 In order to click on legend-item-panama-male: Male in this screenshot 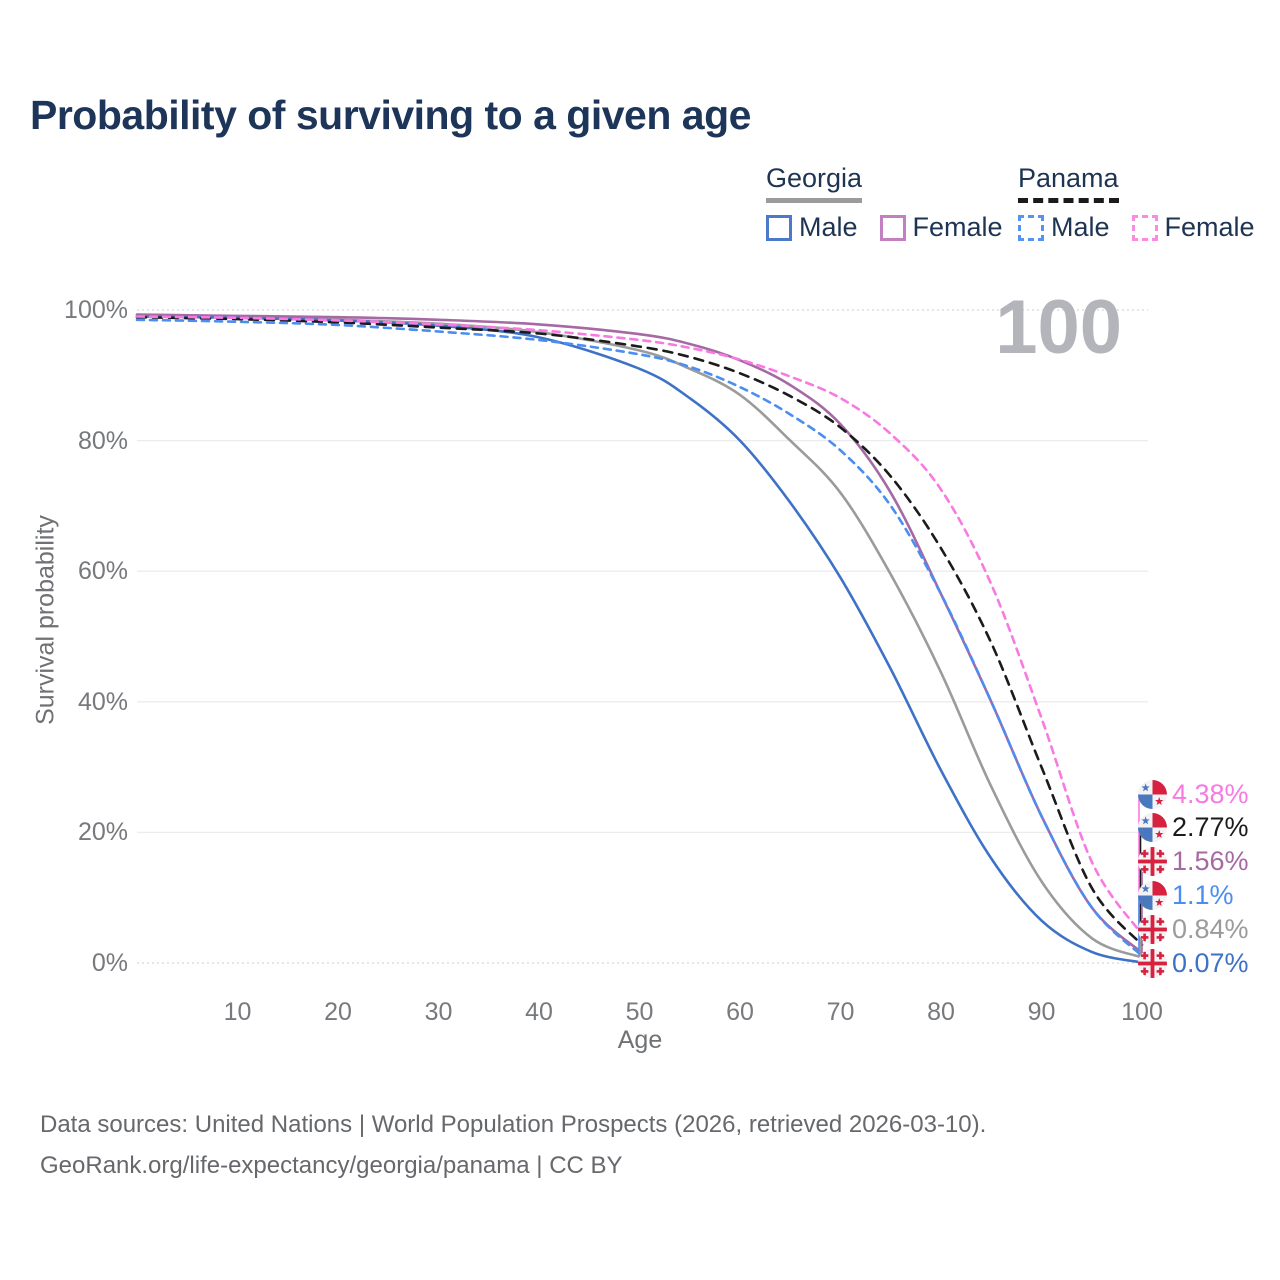, I will do `click(1064, 227)`.